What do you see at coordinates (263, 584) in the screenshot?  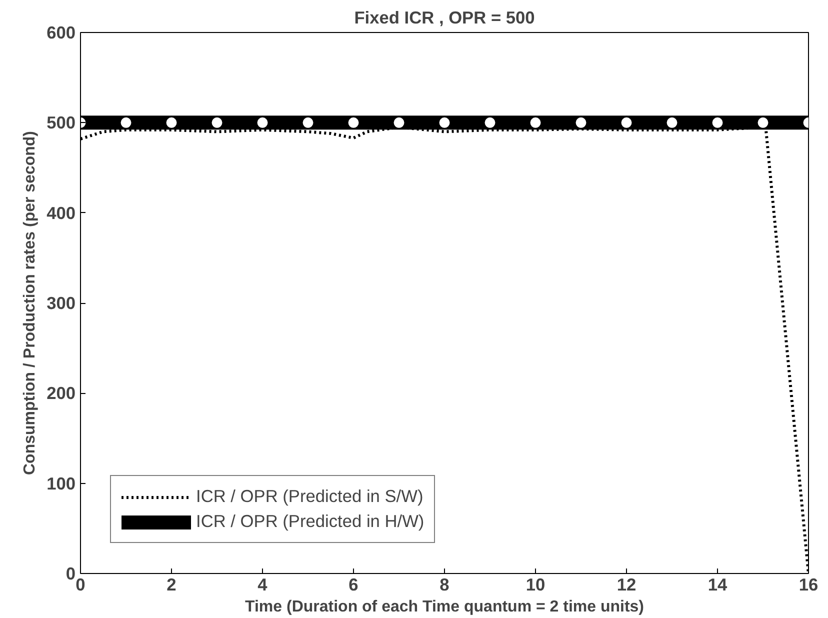 I see `x-tick-label: 4` at bounding box center [263, 584].